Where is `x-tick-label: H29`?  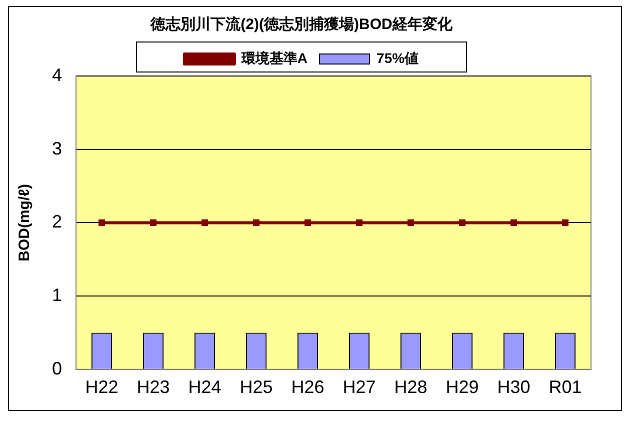
x-tick-label: H29 is located at coordinates (462, 387).